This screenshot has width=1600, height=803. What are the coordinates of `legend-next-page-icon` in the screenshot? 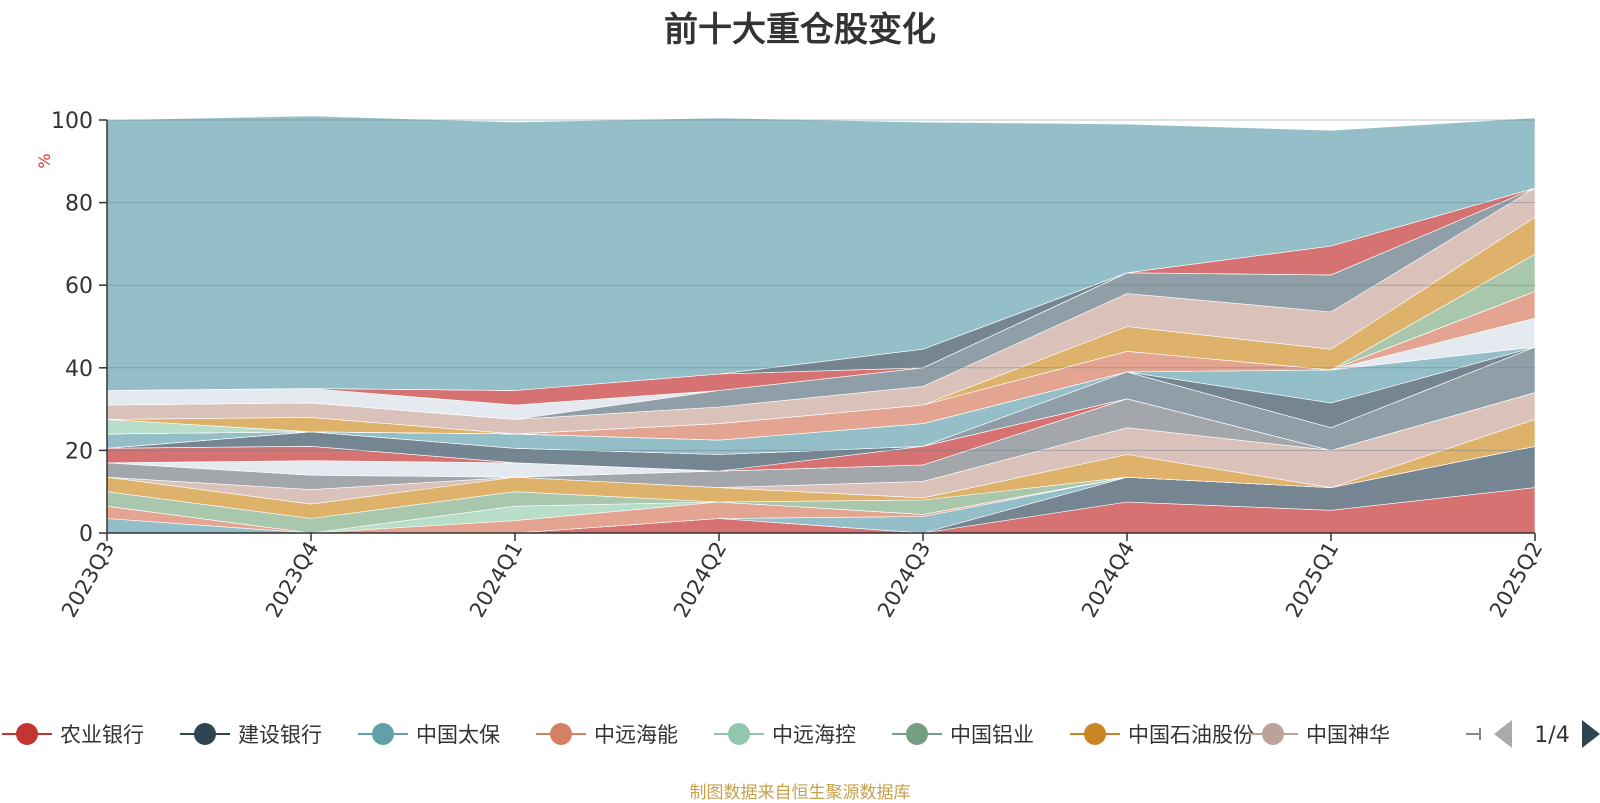 It's located at (1591, 734).